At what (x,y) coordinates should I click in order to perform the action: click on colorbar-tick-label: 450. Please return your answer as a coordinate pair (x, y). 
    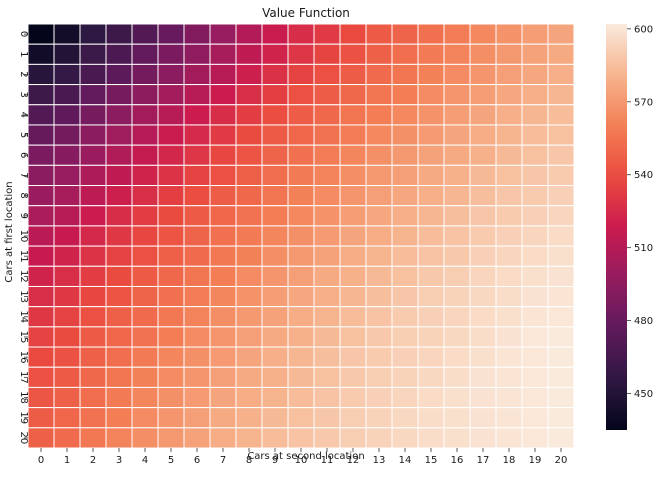
    Looking at the image, I should click on (643, 394).